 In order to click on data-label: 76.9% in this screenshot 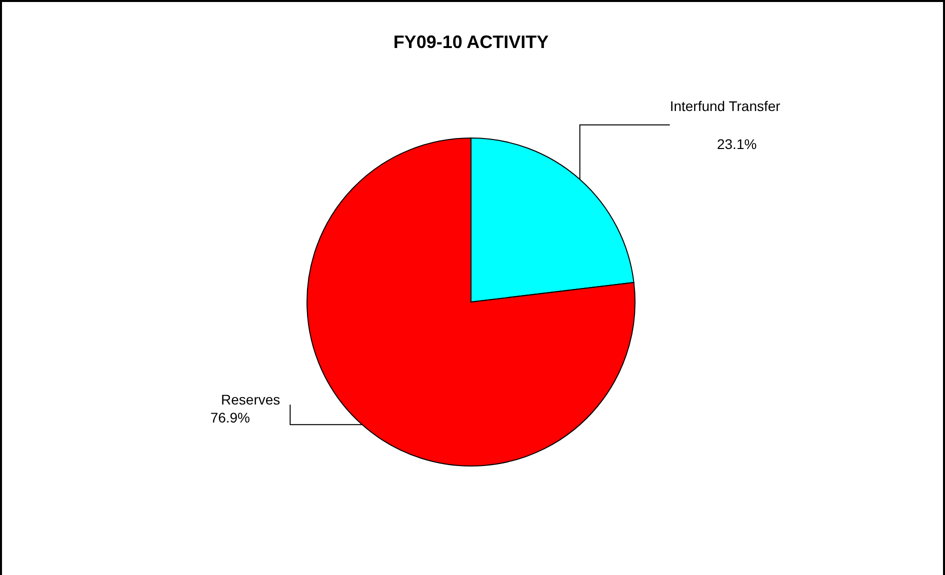, I will do `click(230, 418)`.